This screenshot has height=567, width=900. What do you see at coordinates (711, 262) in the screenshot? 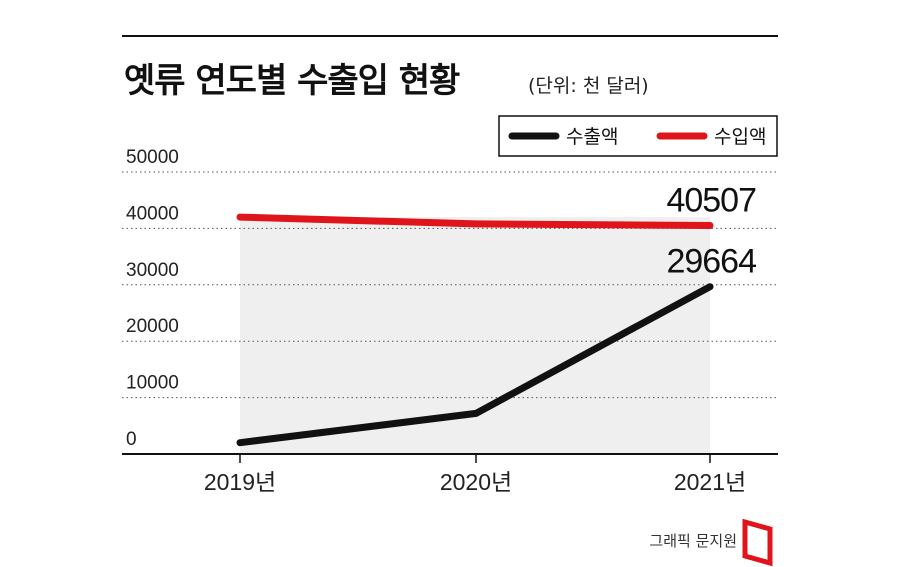
I see `data-label: 29664` at bounding box center [711, 262].